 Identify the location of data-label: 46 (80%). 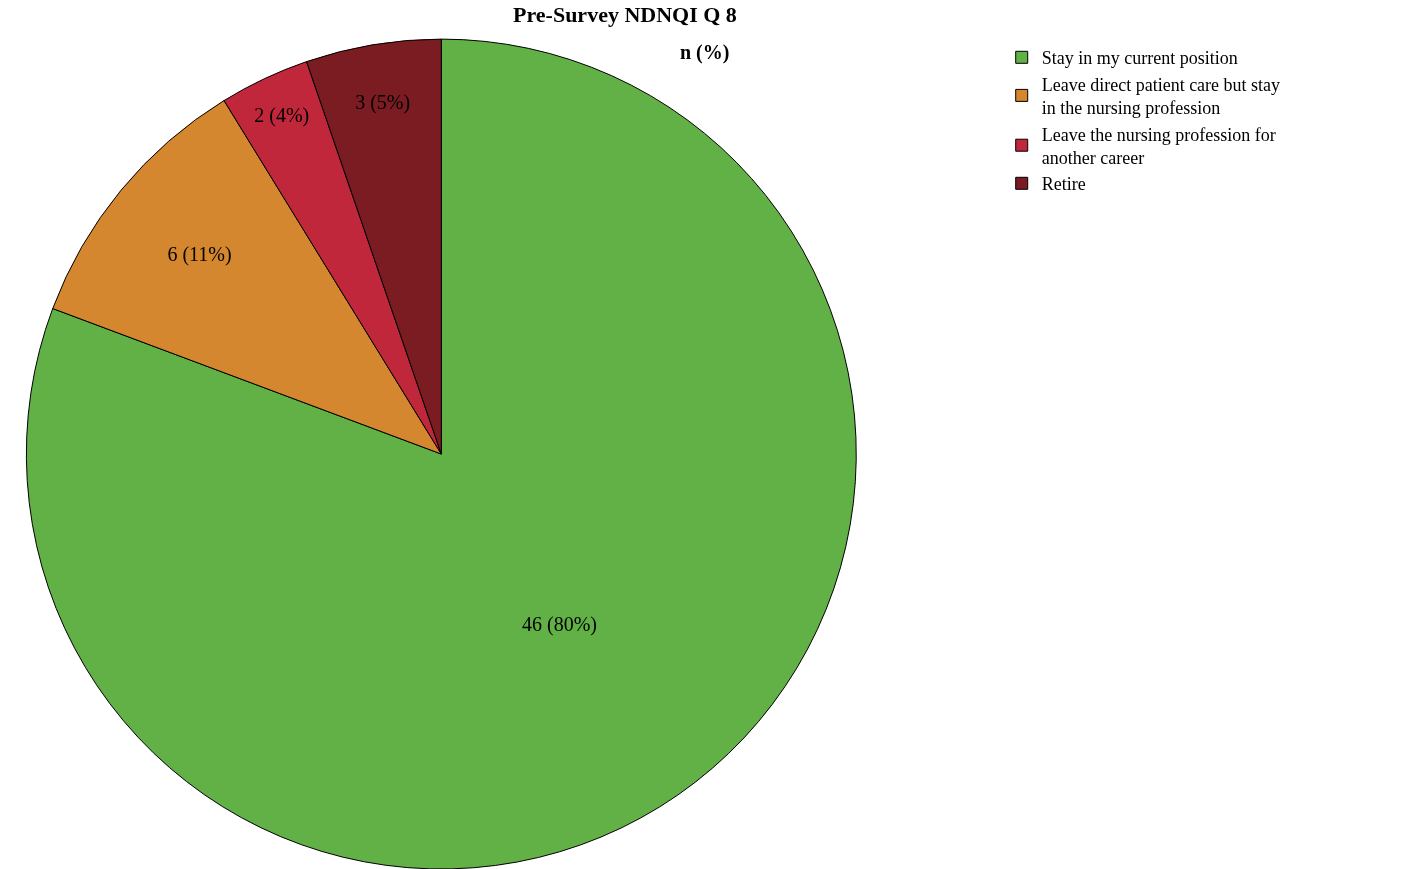
(560, 625).